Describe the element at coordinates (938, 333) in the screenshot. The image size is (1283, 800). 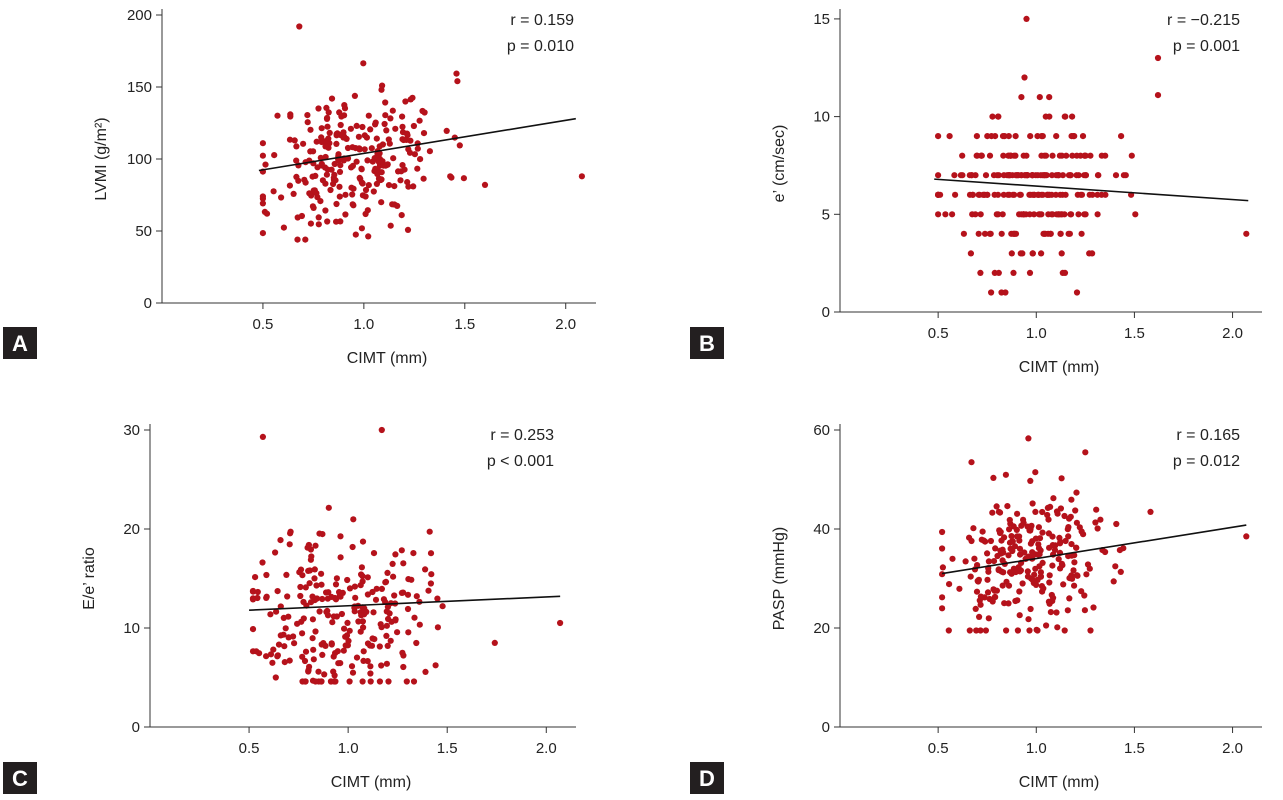
I see `panel-b-x-tick-label: 0.5` at that location.